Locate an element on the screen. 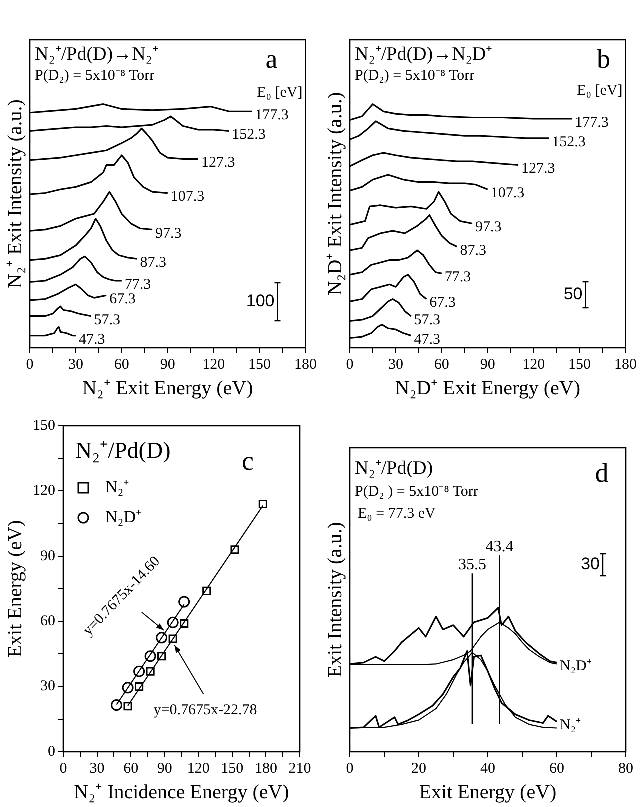  y-tick-label: 90 is located at coordinates (48, 556).